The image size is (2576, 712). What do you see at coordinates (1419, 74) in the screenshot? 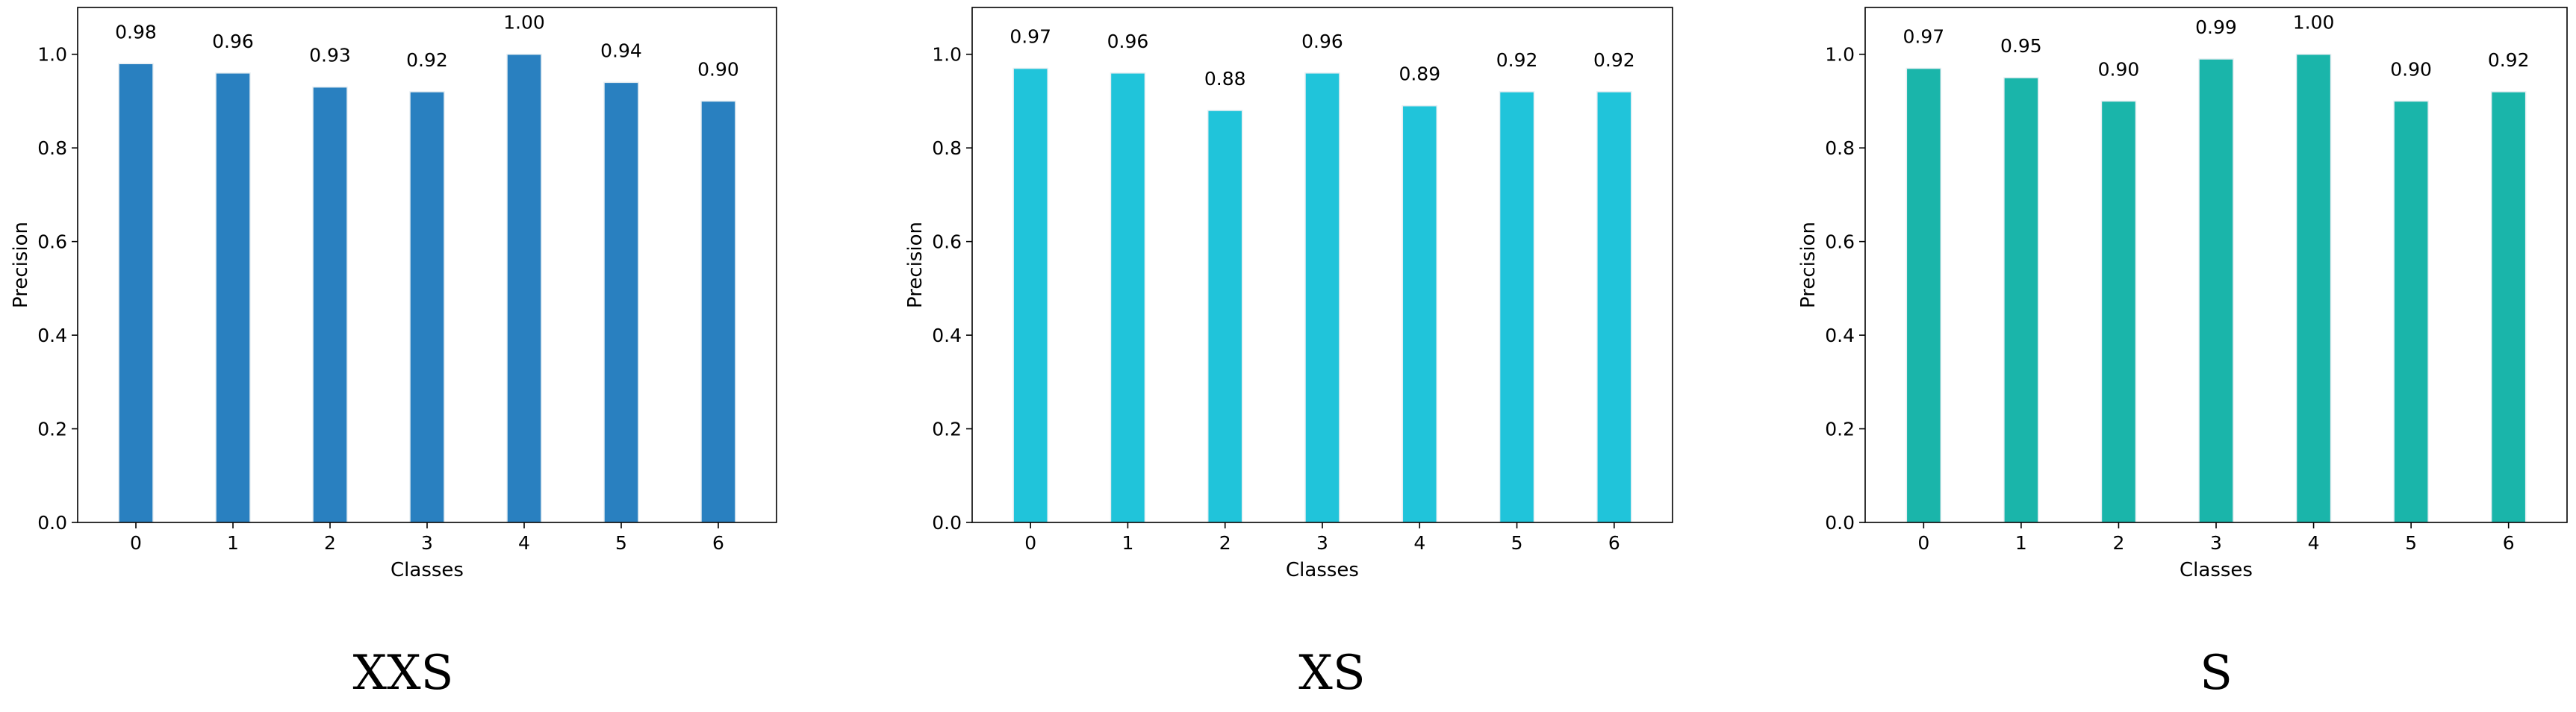
I see `bar-value-label: 0.89` at bounding box center [1419, 74].